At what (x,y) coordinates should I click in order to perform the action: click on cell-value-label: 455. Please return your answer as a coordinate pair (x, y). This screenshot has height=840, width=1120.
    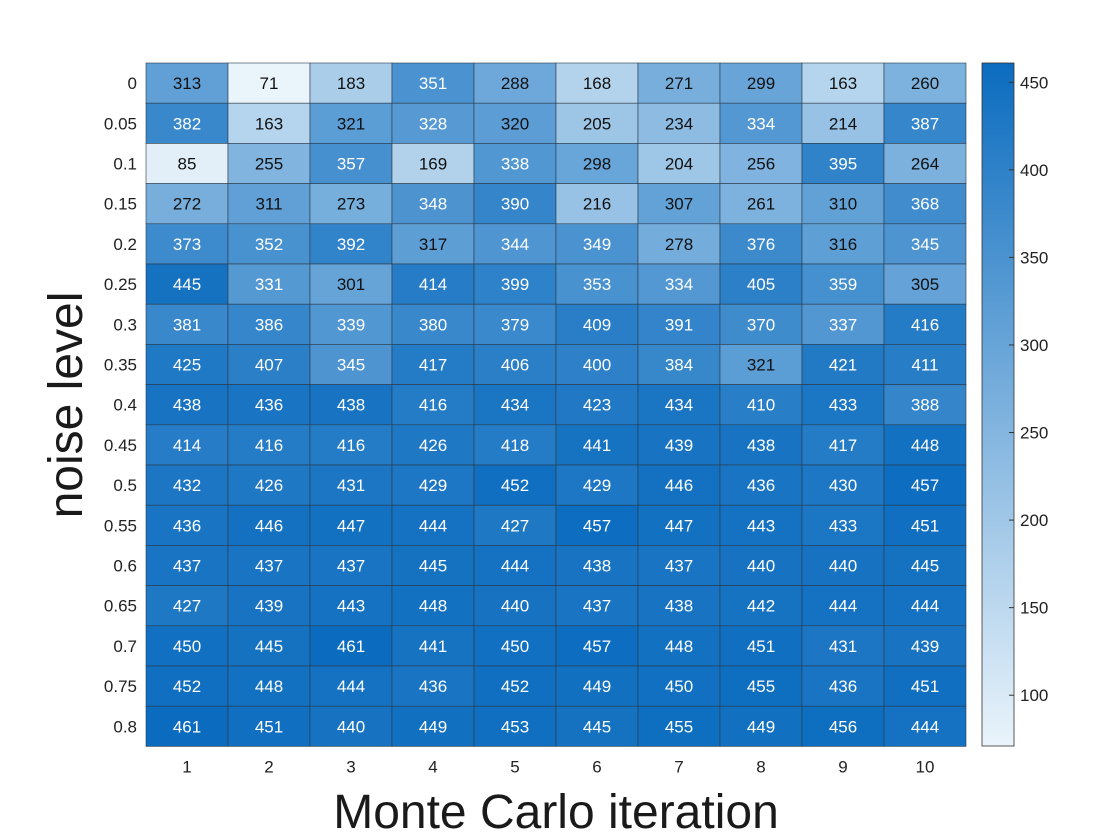
    Looking at the image, I should click on (679, 726).